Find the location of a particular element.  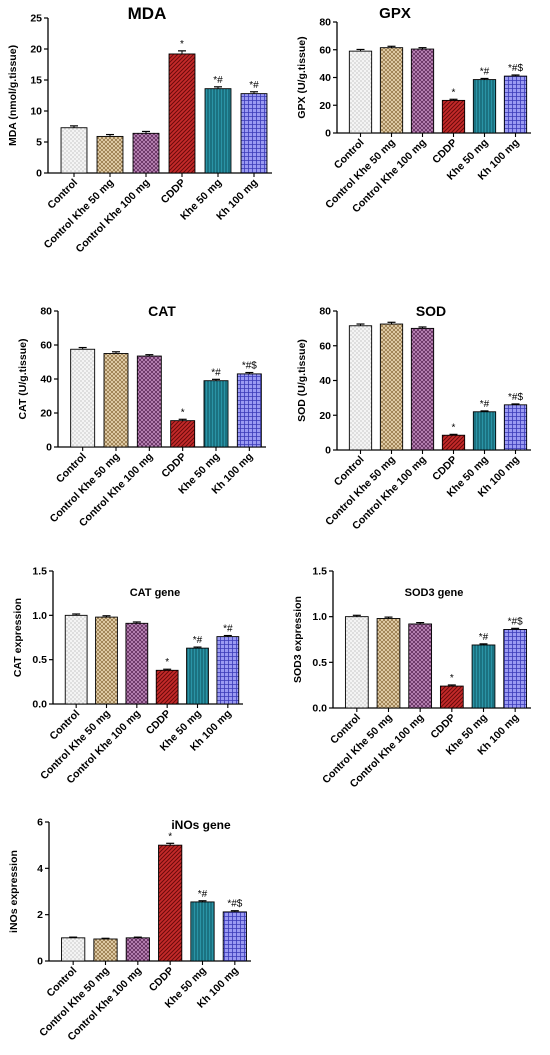

y-axis-label: iNOs expression is located at coordinates (14, 891).